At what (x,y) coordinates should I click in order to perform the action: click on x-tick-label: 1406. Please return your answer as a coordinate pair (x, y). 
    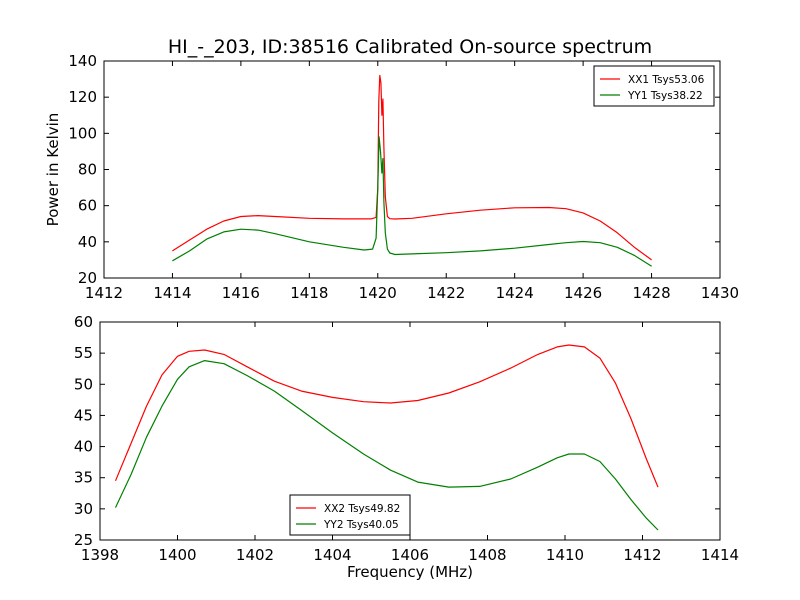
    Looking at the image, I should click on (410, 555).